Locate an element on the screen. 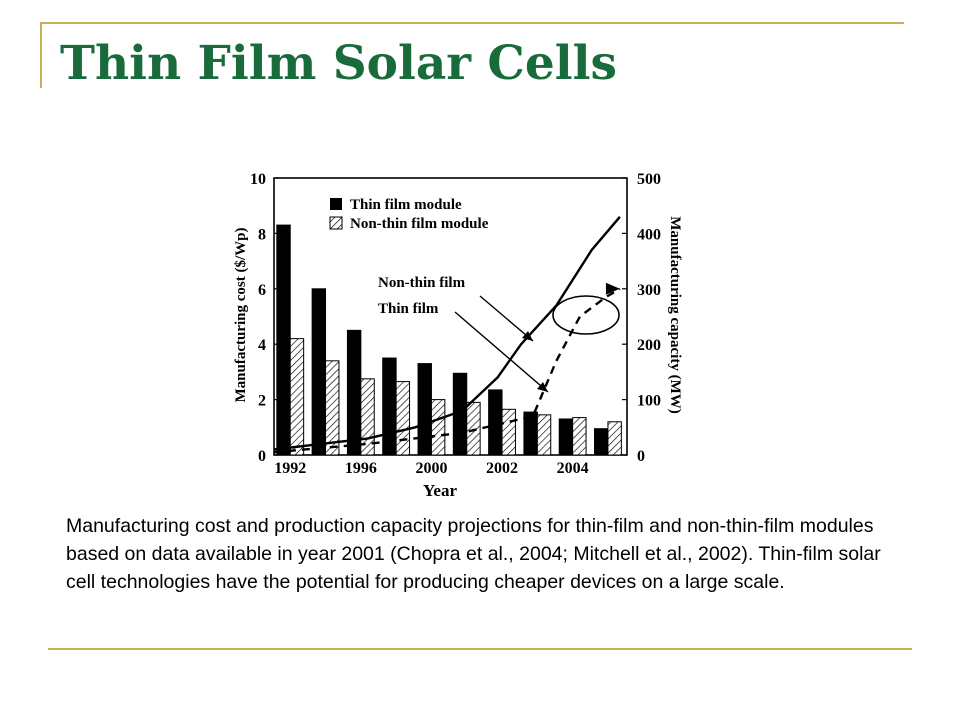  x-tick-label: 2002 is located at coordinates (502, 468).